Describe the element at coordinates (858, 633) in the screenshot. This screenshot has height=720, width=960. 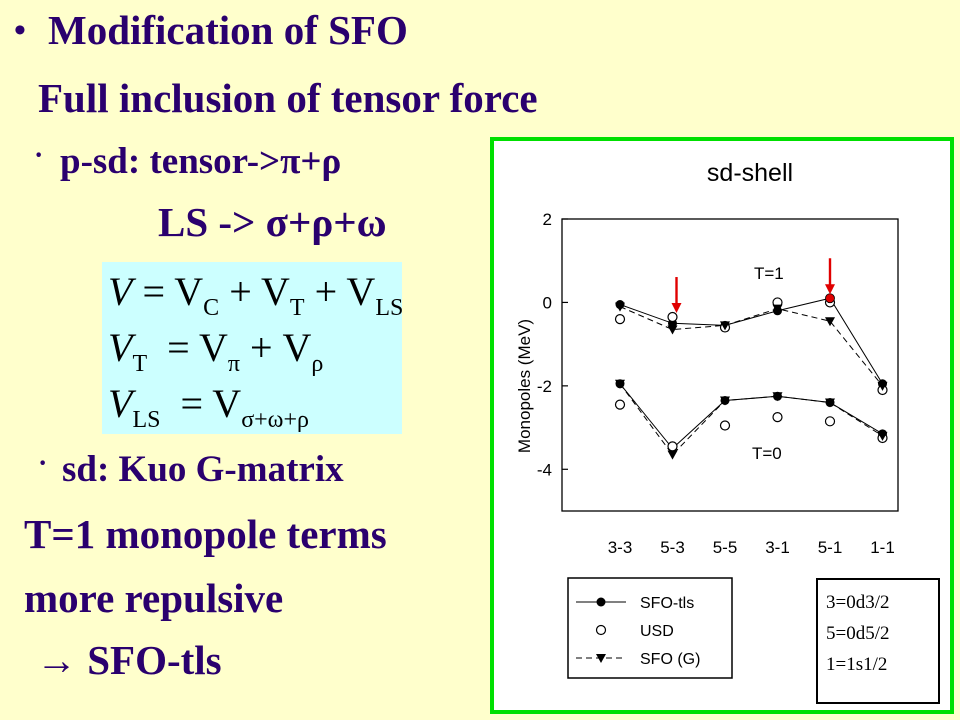
I see `key-entry-5: 5=0d5/2` at that location.